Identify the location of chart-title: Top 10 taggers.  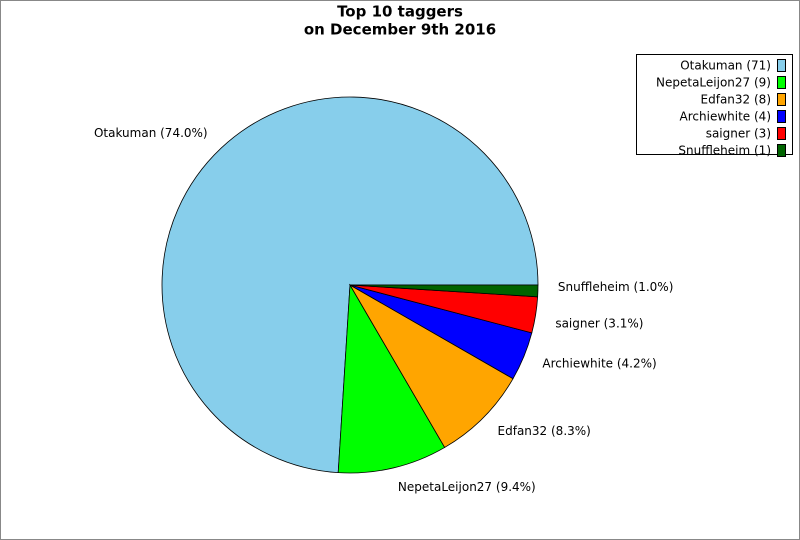
(400, 12).